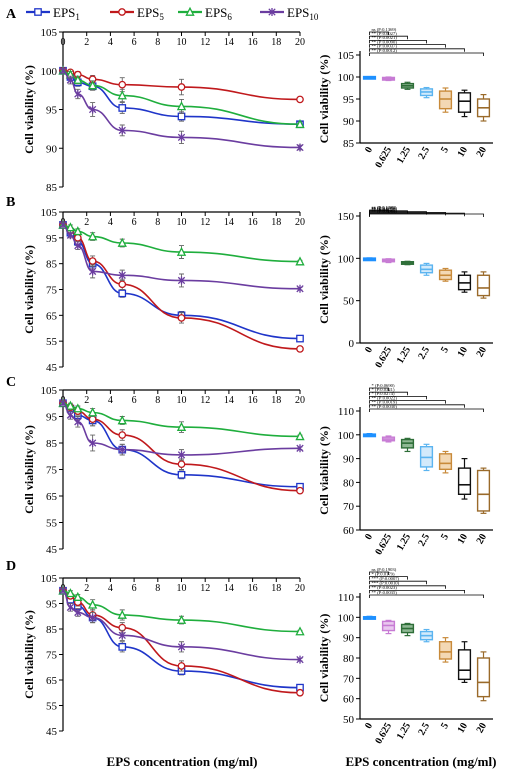 The height and width of the screenshot is (776, 518). Describe the element at coordinates (157, 588) in the screenshot. I see `x-tick-label: 8` at that location.